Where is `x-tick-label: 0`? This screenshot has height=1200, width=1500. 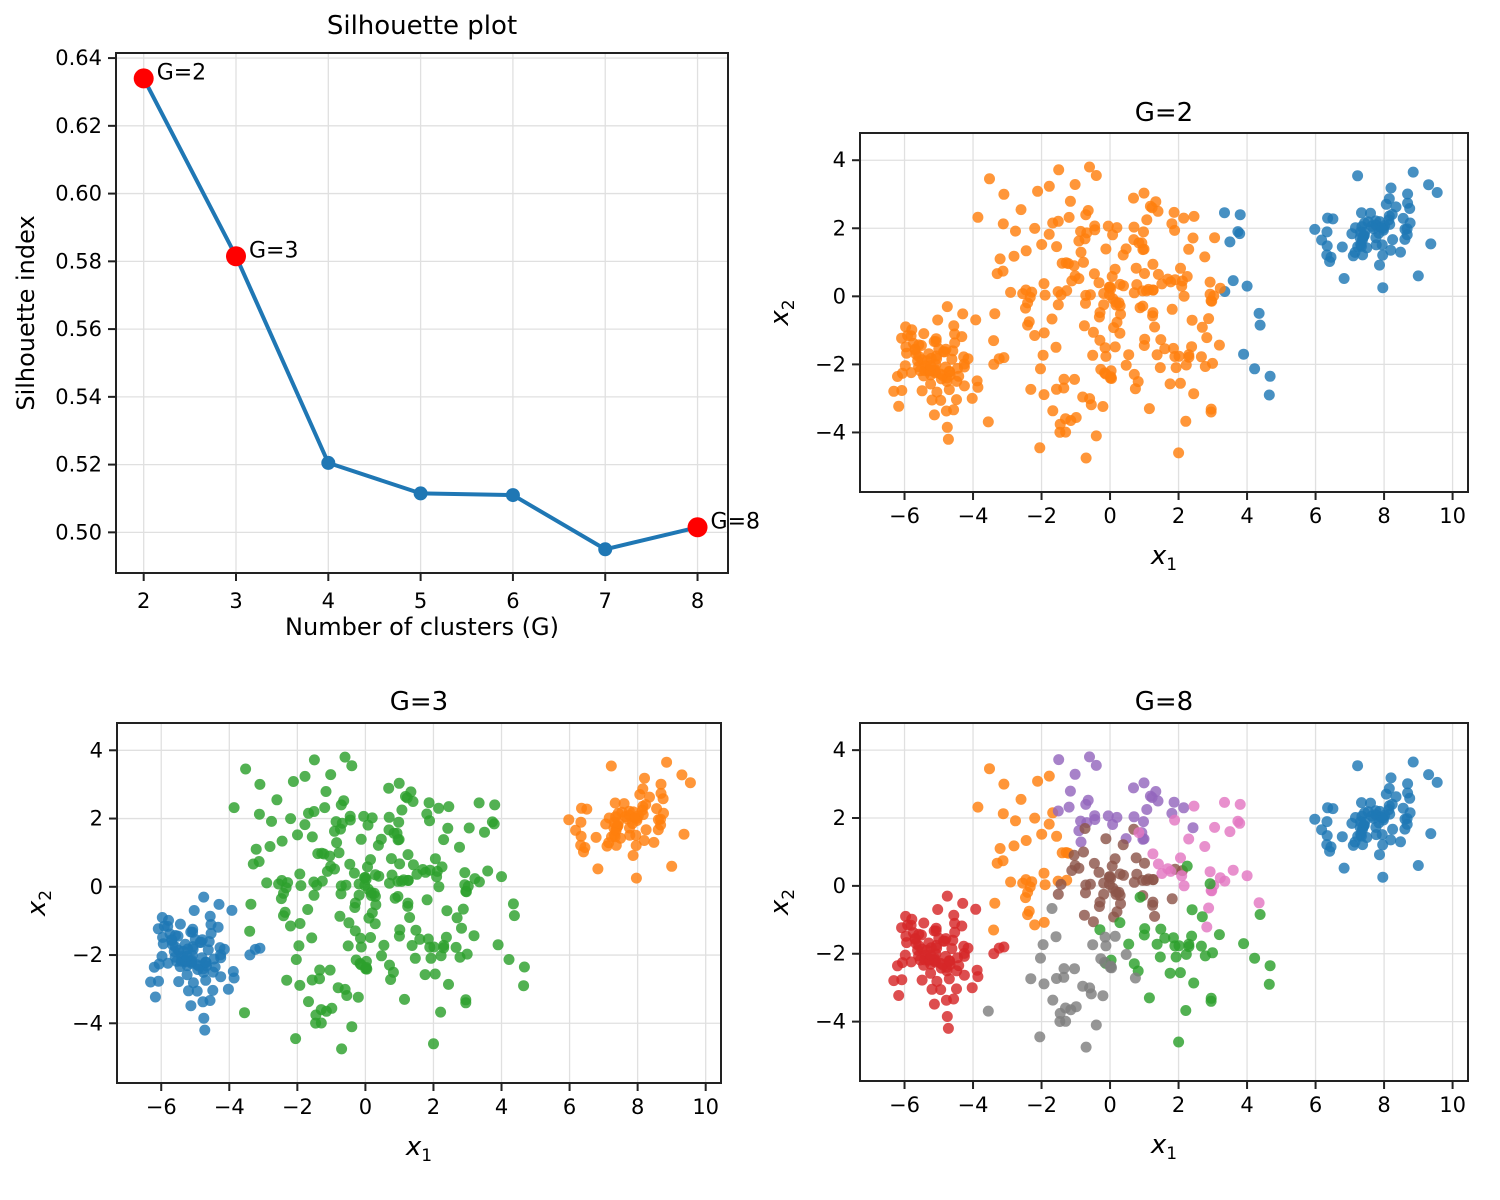
x-tick-label: 0 is located at coordinates (1109, 516).